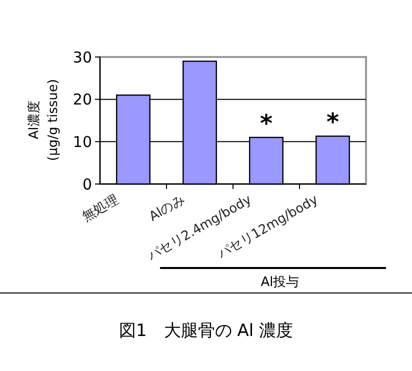 Image resolution: width=412 pixels, height=371 pixels. What do you see at coordinates (82, 99) in the screenshot?
I see `y-tick-label: 20` at bounding box center [82, 99].